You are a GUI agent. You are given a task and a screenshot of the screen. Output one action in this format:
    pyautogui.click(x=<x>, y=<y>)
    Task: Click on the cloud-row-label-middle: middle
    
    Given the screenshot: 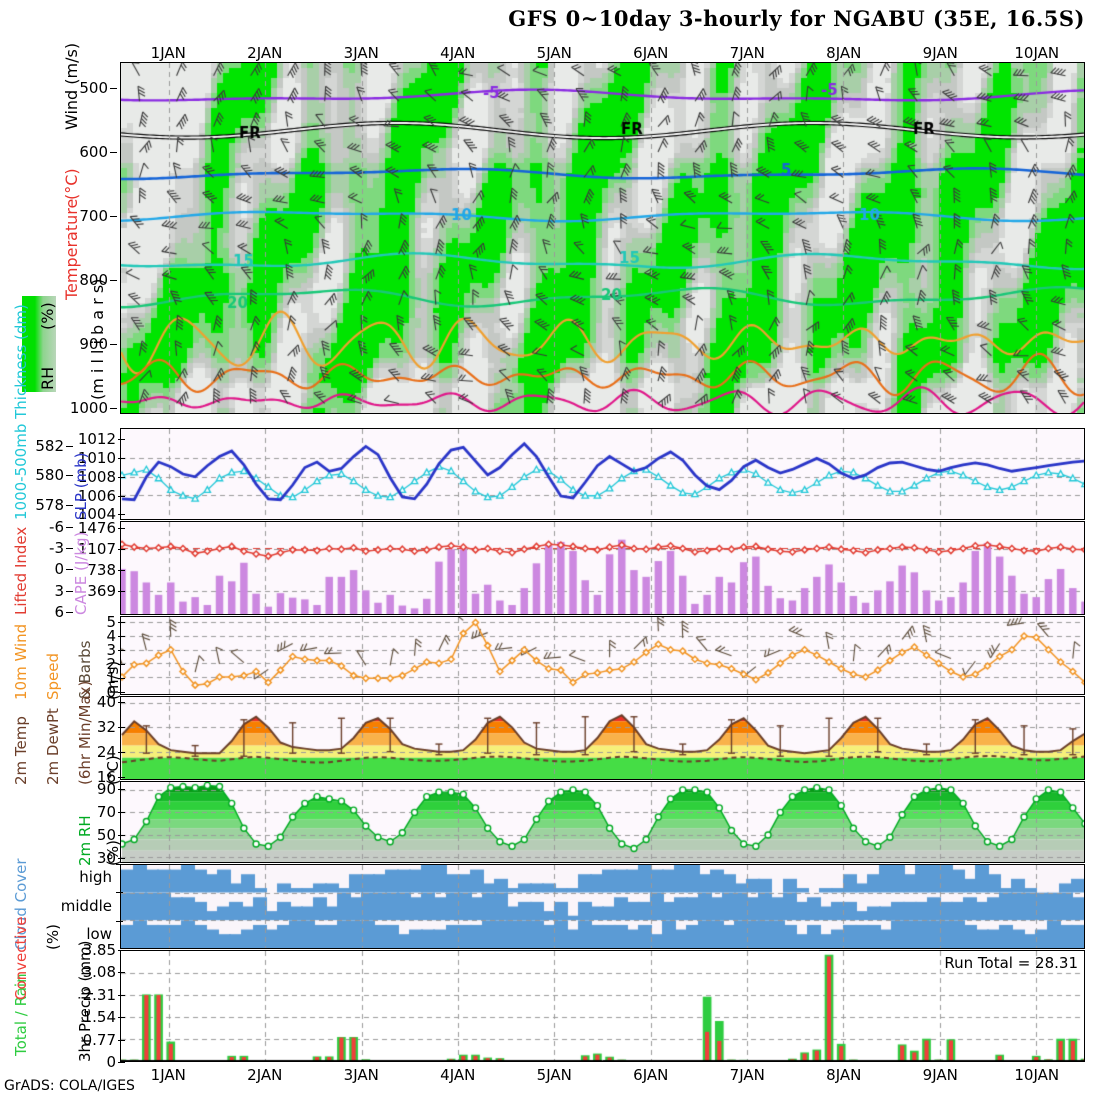 What is the action you would take?
    pyautogui.click(x=86, y=905)
    